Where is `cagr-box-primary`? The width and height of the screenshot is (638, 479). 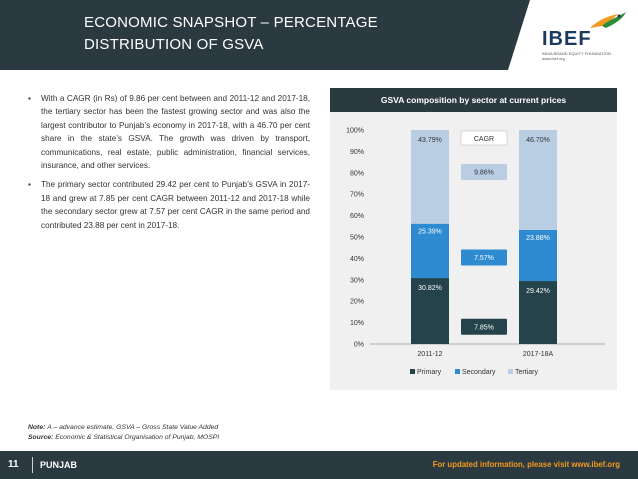
cagr-box-primary is located at coordinates (484, 326).